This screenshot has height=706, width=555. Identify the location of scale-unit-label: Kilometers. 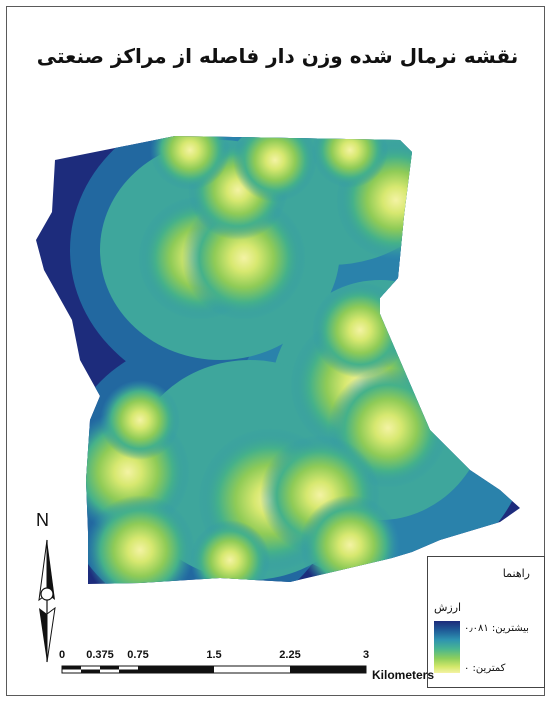
(403, 675).